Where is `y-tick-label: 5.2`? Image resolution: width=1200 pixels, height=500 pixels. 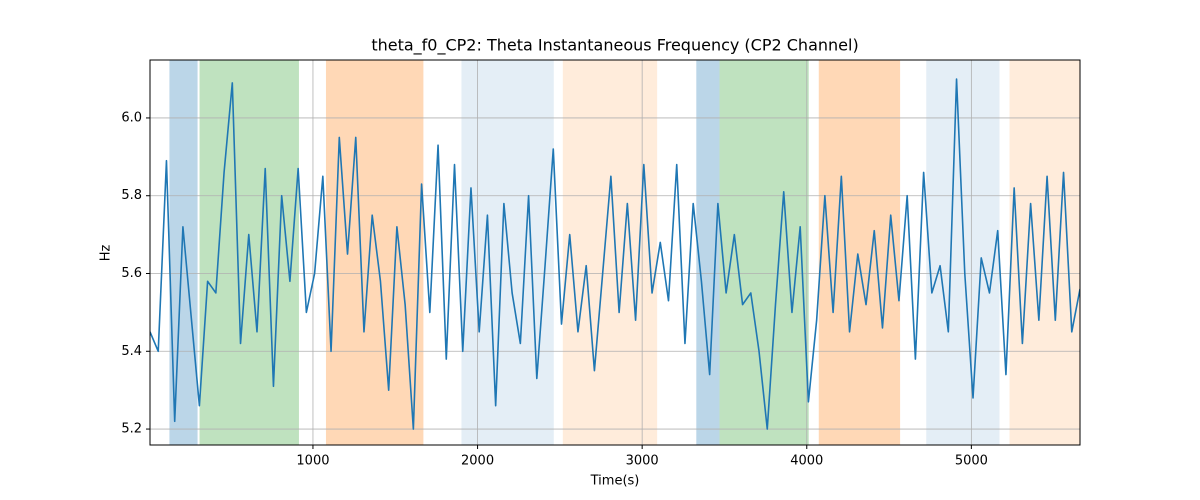 y-tick-label: 5.2 is located at coordinates (131, 429).